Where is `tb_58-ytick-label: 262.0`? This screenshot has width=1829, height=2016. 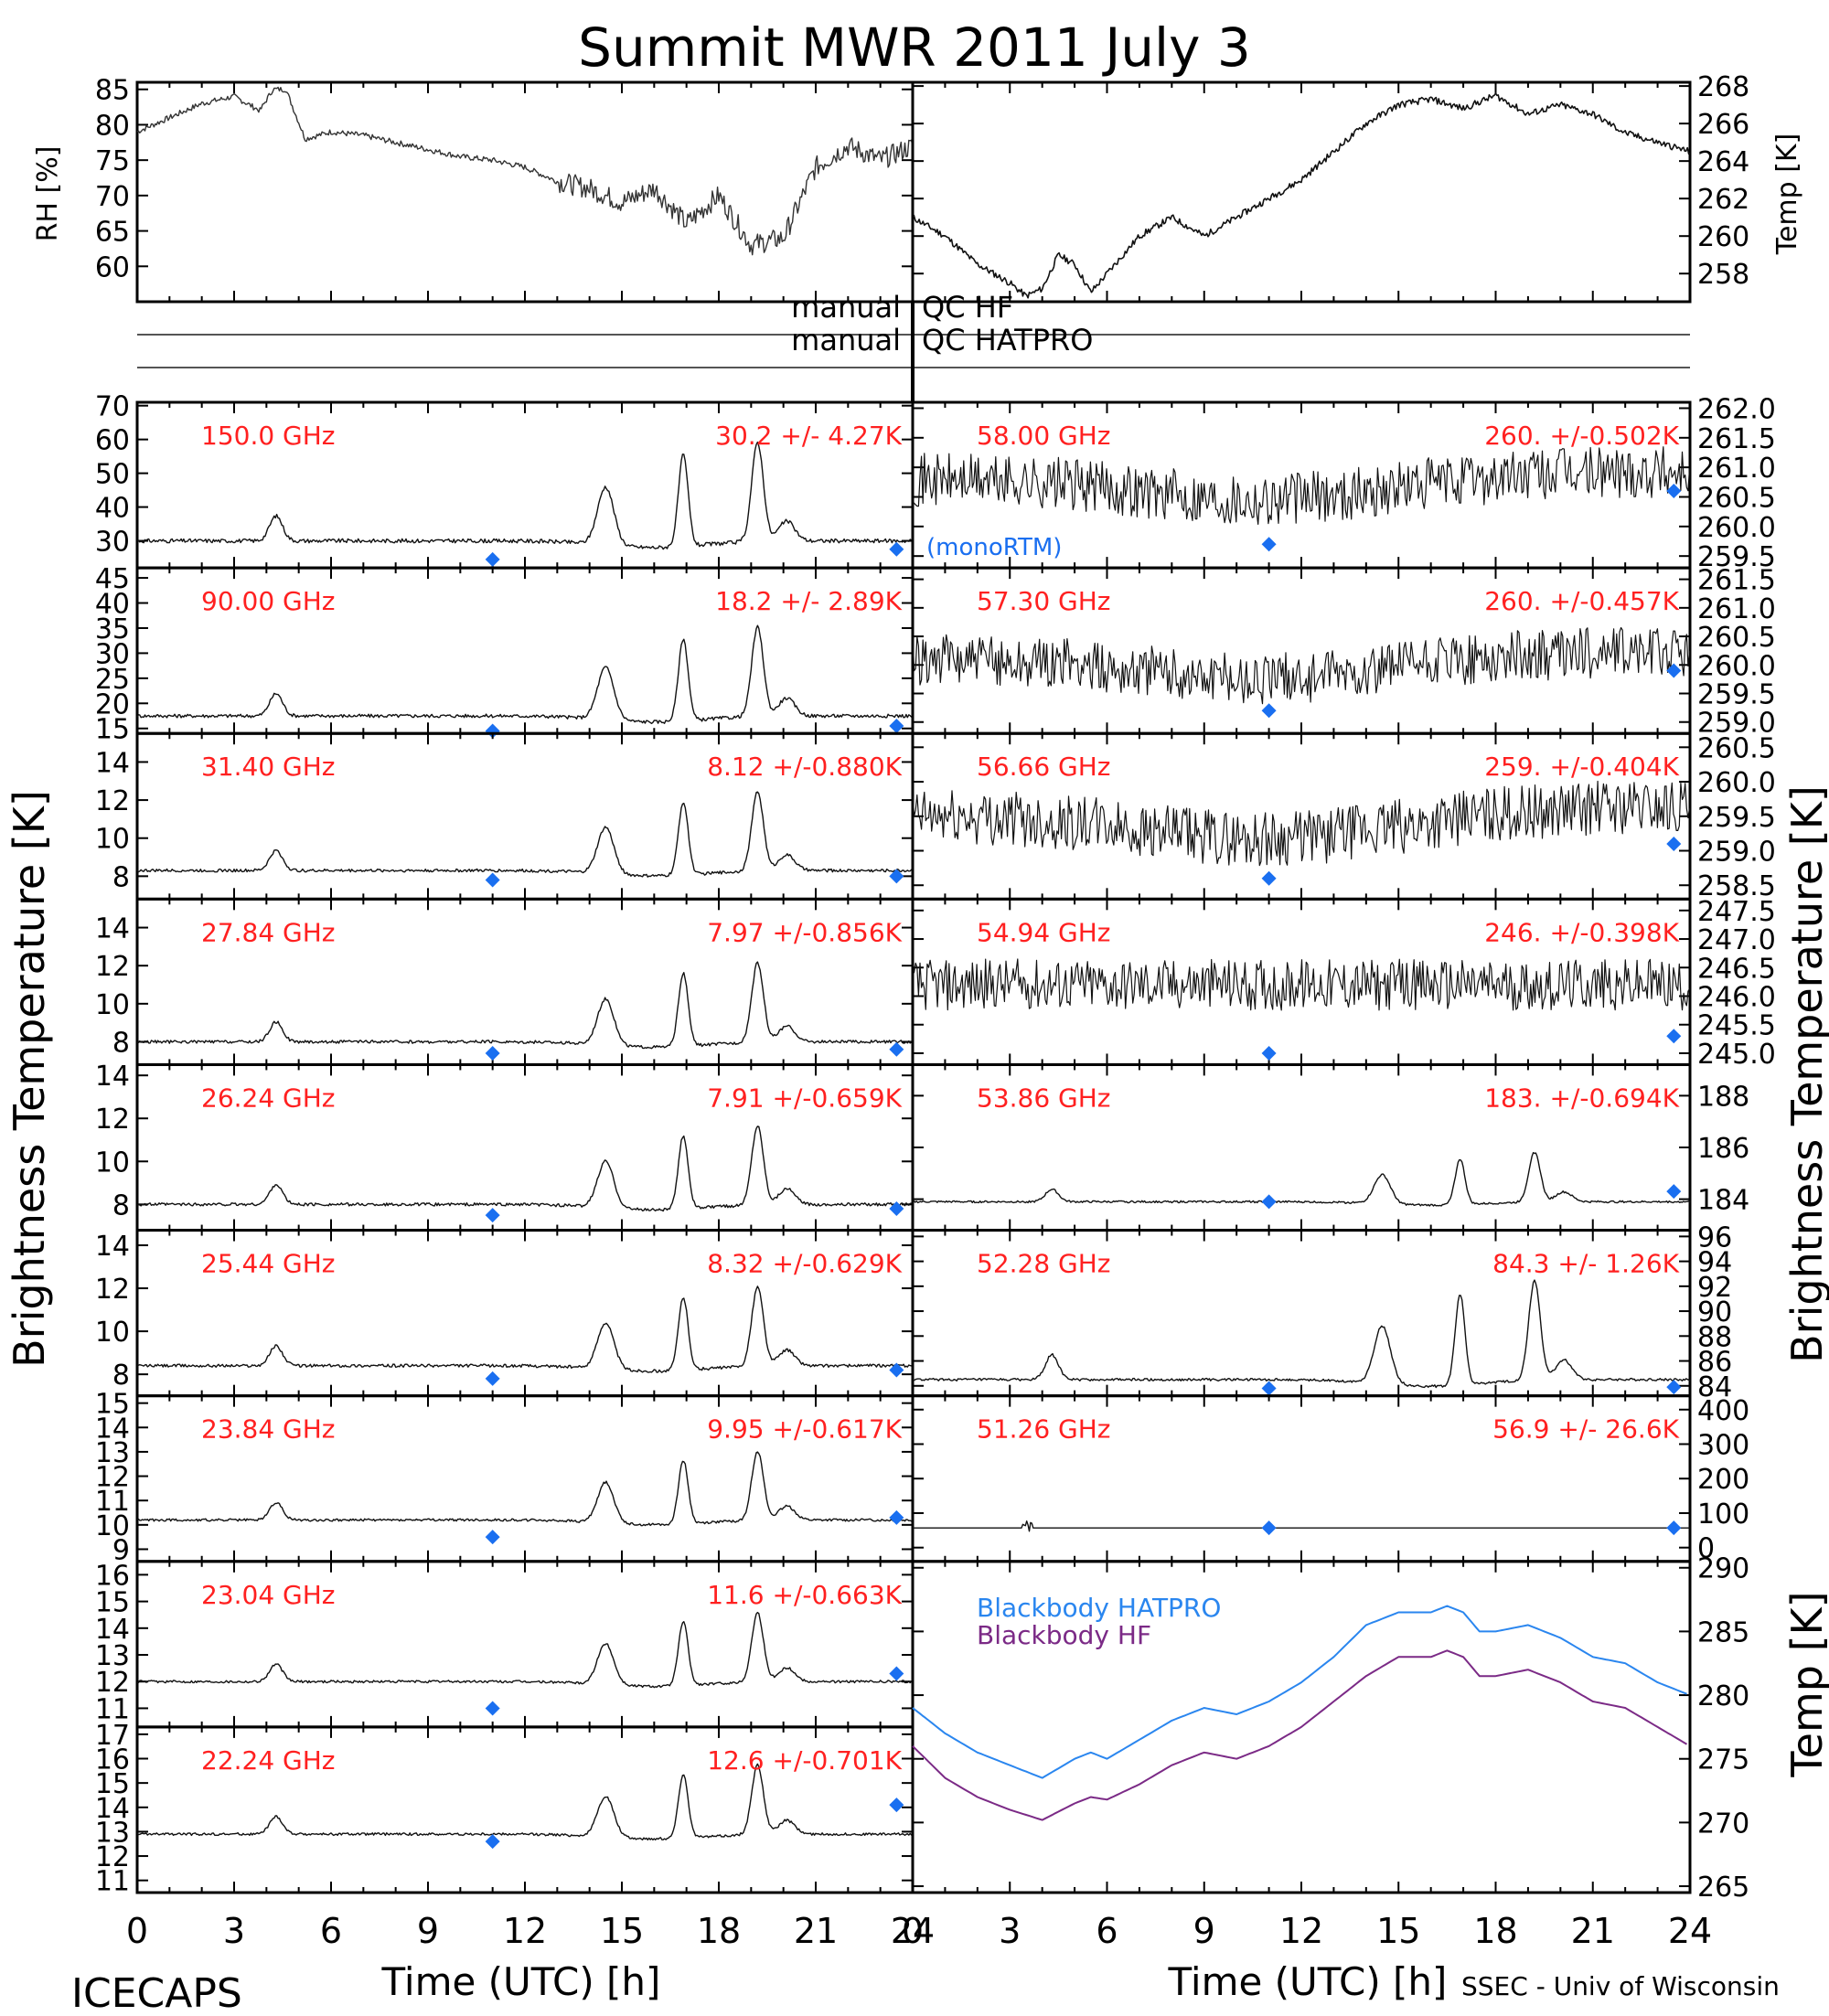 tb_58-ytick-label: 262.0 is located at coordinates (1736, 409).